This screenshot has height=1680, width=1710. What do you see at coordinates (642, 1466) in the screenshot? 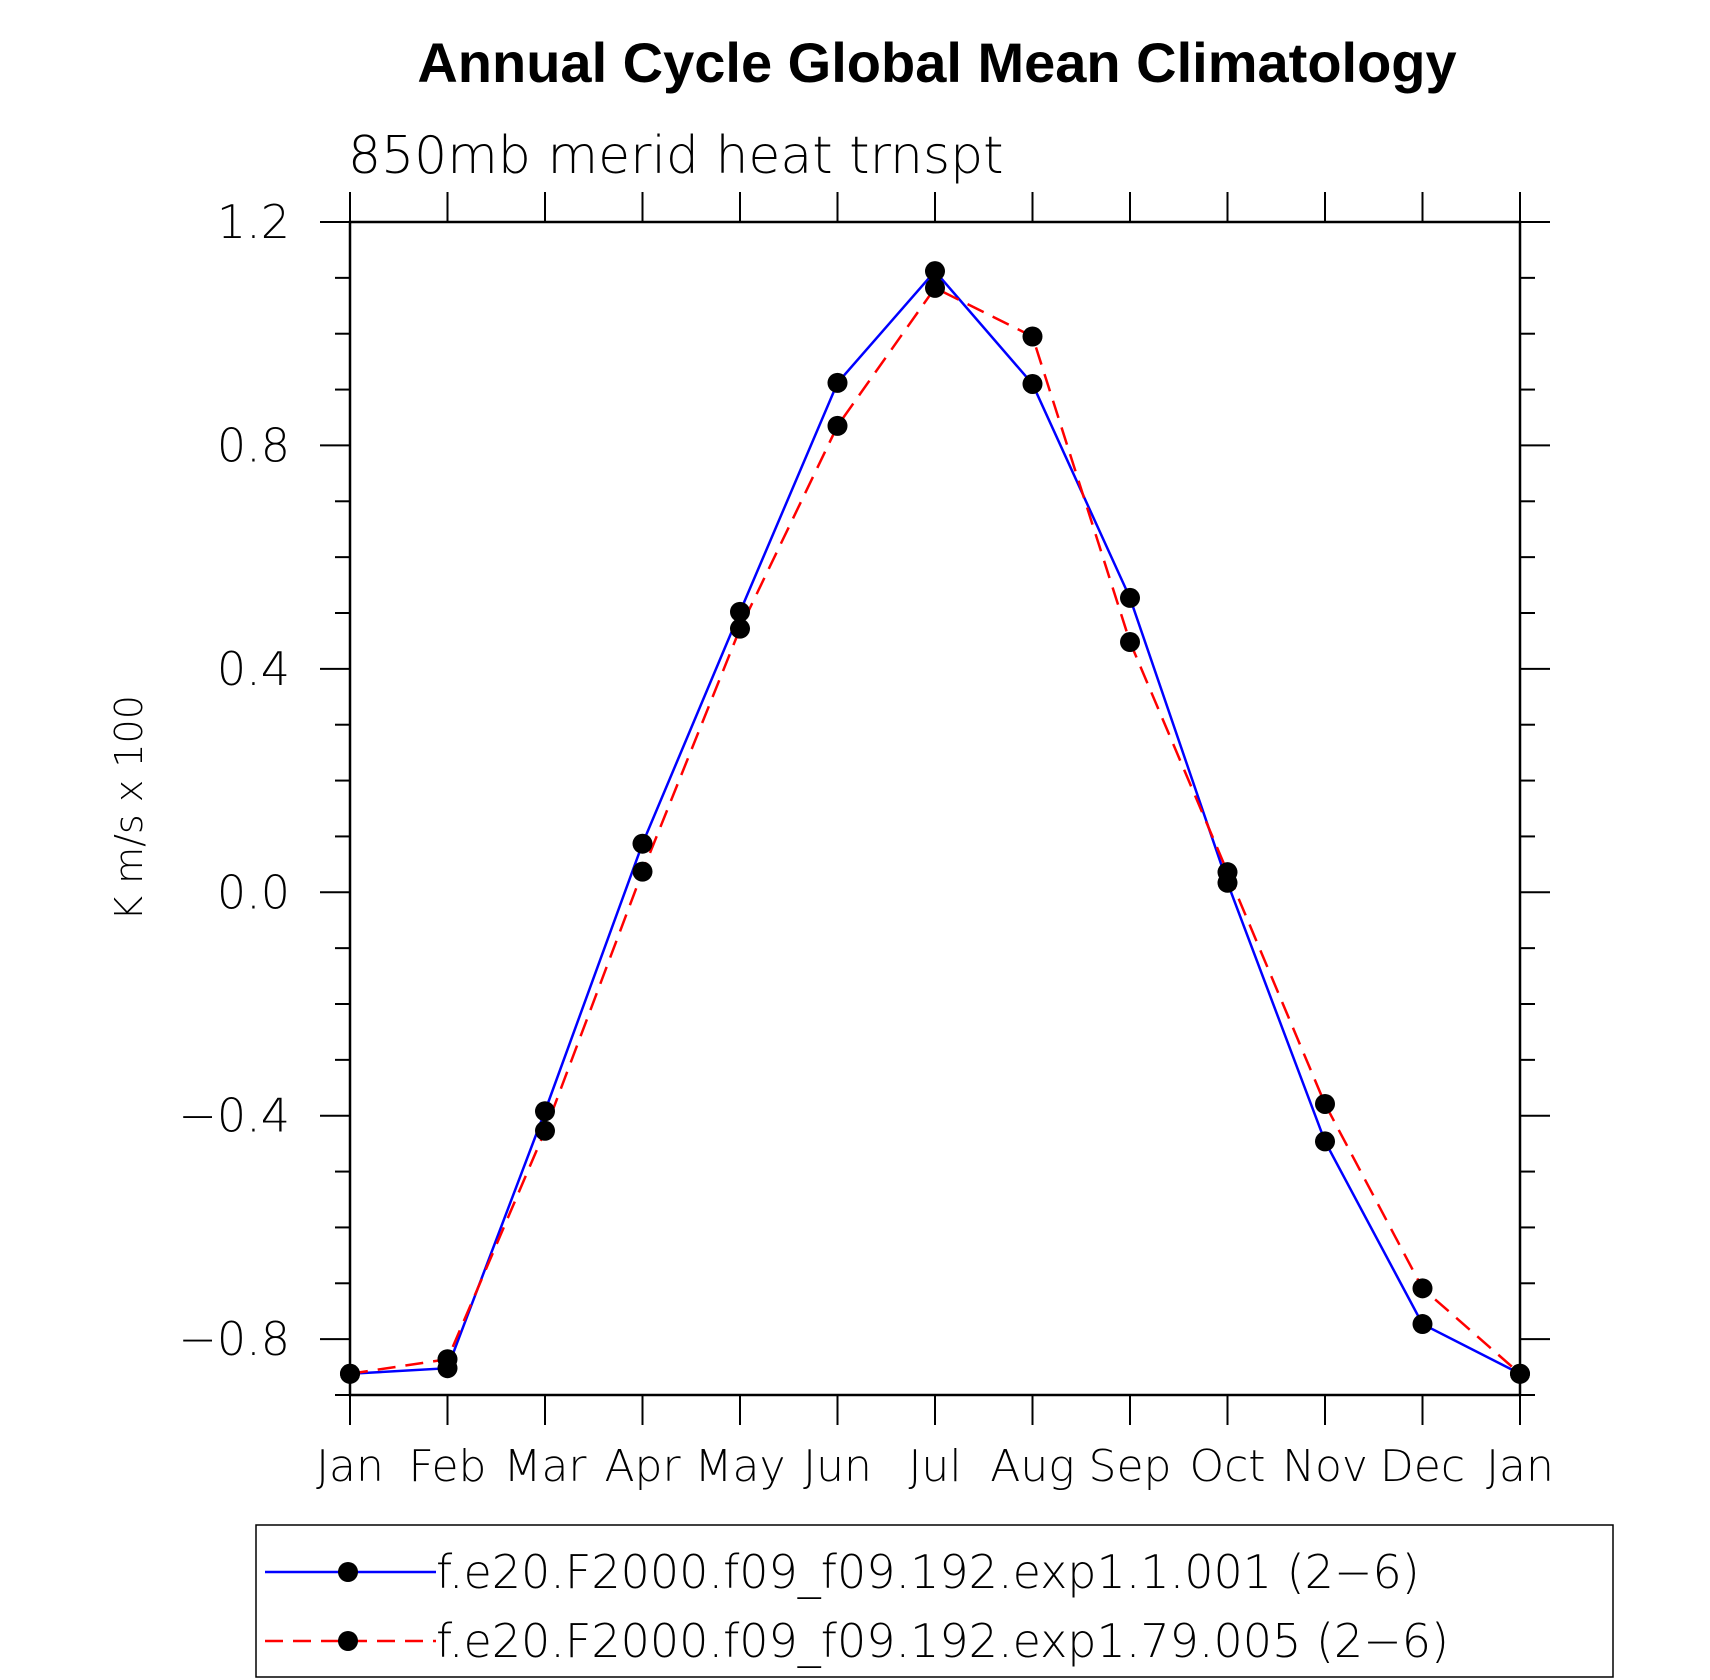
I see `x-tick-label: Apr` at bounding box center [642, 1466].